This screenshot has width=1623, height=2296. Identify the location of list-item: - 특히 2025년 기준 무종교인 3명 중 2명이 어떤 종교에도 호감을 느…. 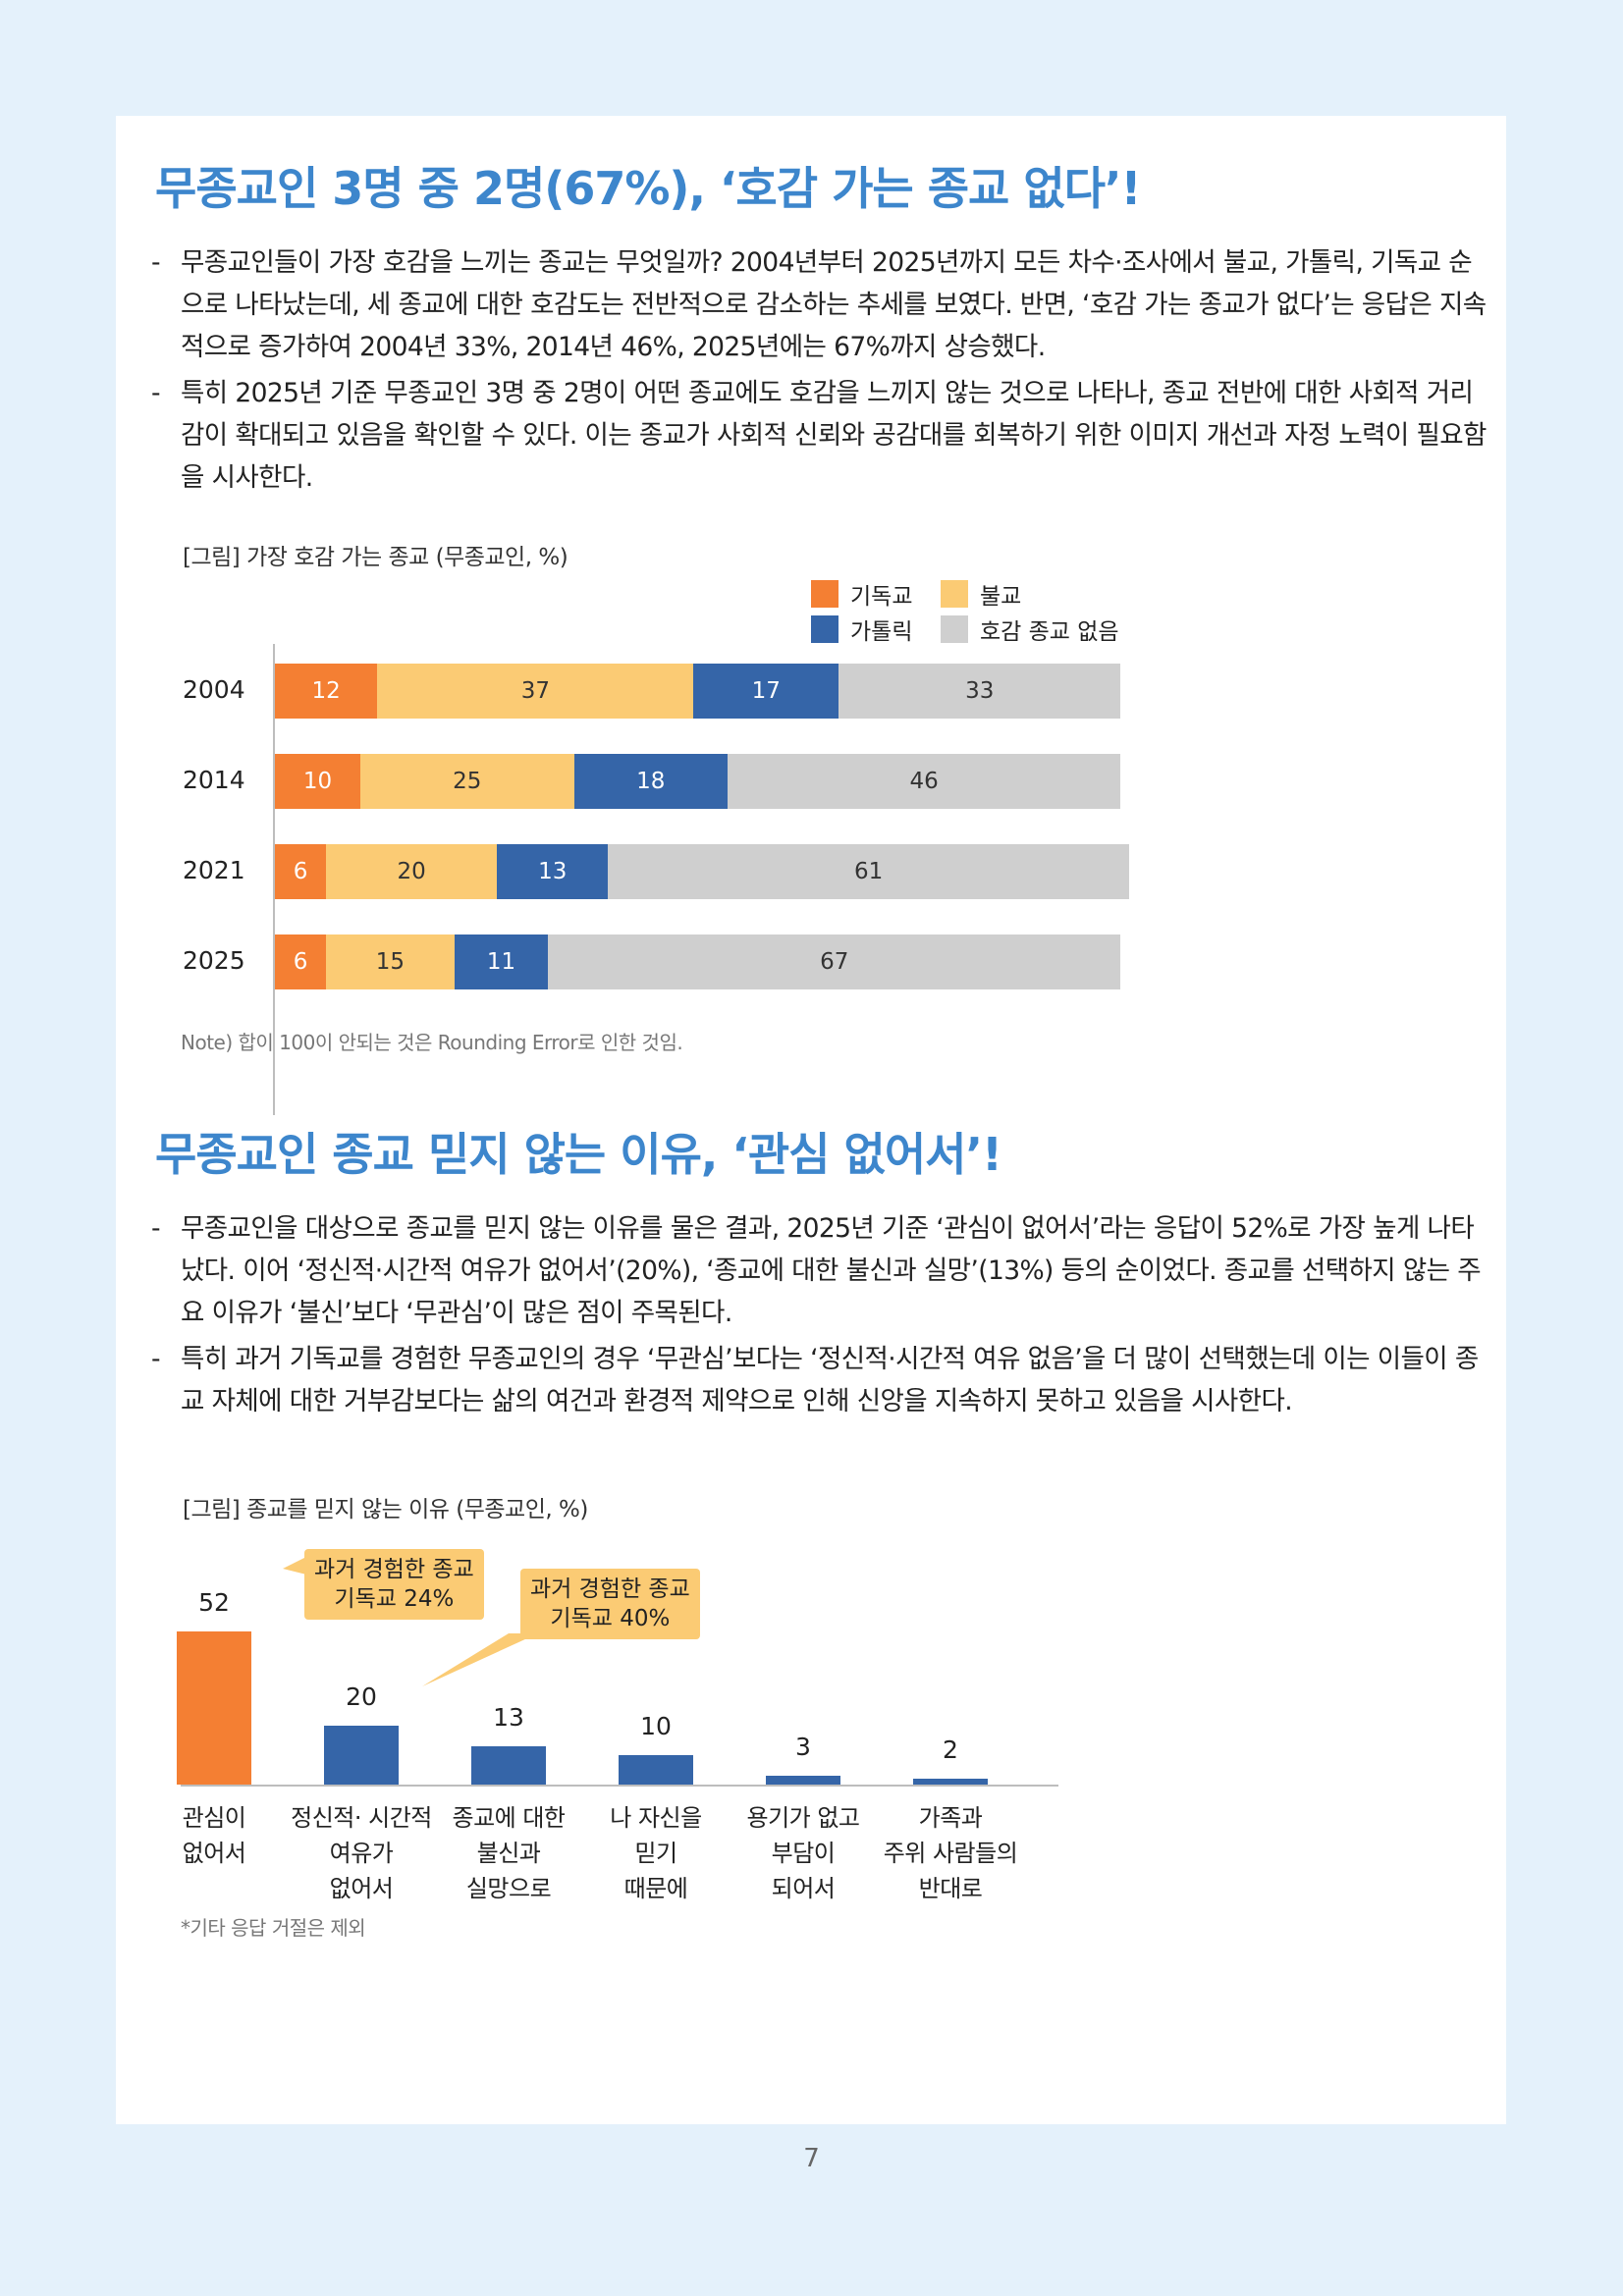
(819, 435).